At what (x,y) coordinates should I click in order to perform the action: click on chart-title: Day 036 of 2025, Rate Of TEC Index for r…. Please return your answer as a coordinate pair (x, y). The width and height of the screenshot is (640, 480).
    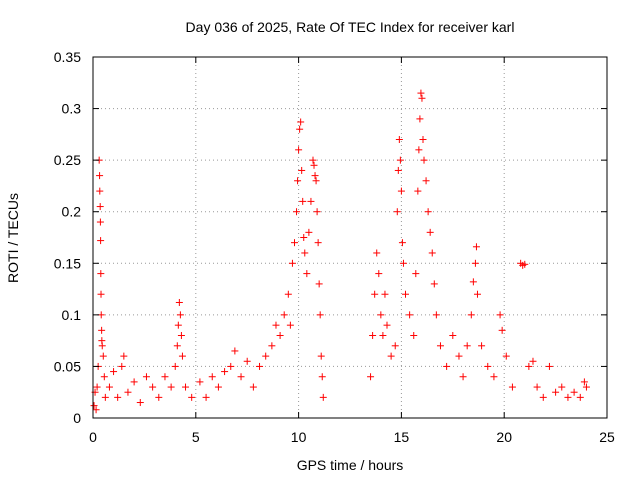
    Looking at the image, I should click on (350, 27).